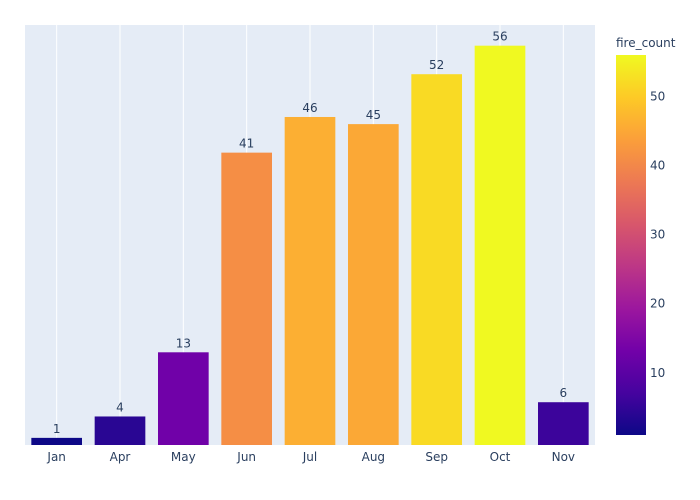  Describe the element at coordinates (373, 284) in the screenshot. I see `bar-aug` at that location.